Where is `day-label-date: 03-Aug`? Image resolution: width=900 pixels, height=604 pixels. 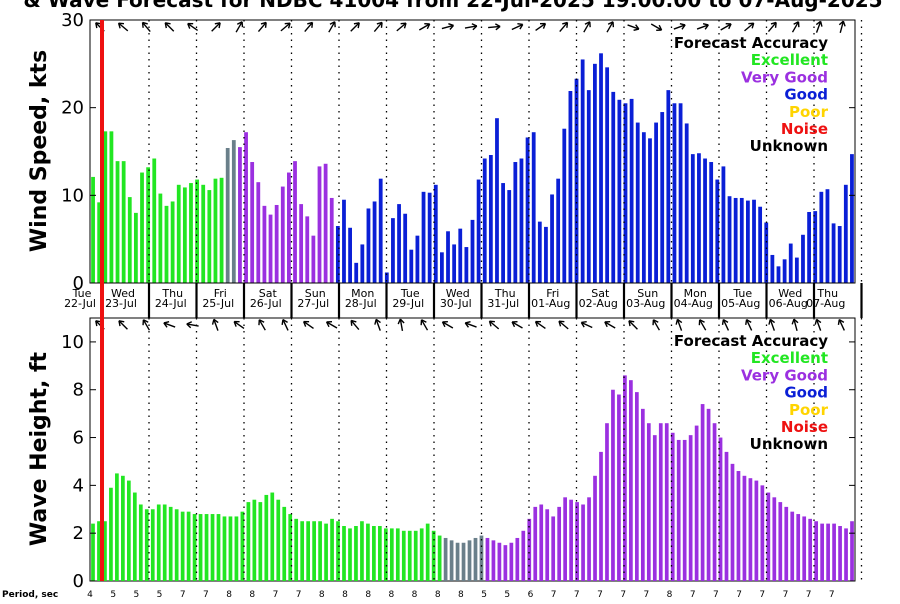
day-label-date: 03-Aug is located at coordinates (645, 303).